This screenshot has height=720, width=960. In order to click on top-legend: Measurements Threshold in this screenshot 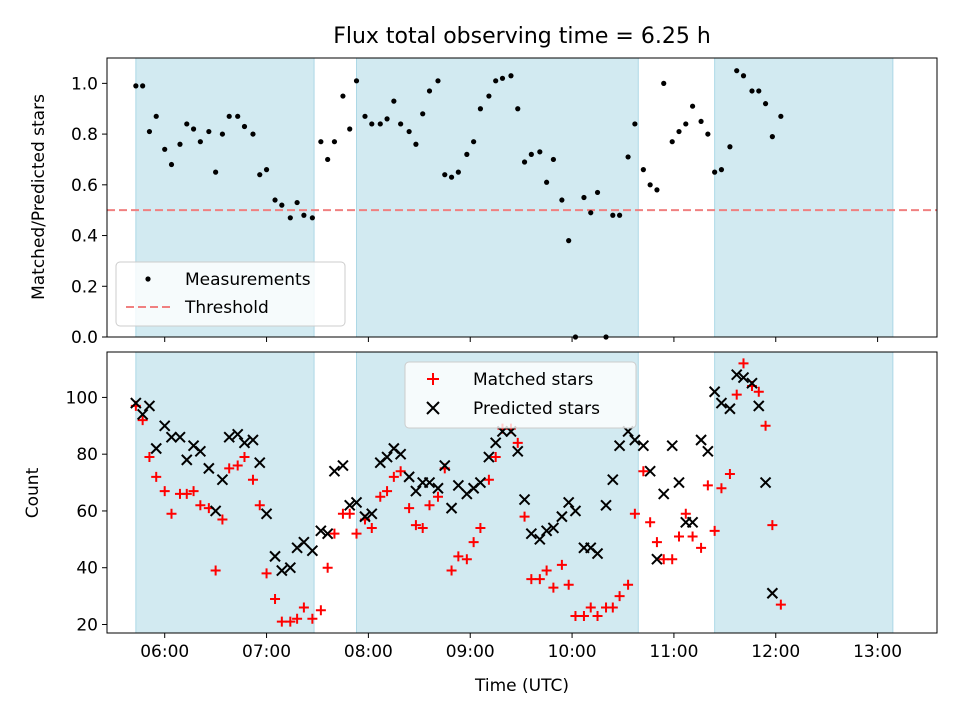, I will do `click(230, 294)`.